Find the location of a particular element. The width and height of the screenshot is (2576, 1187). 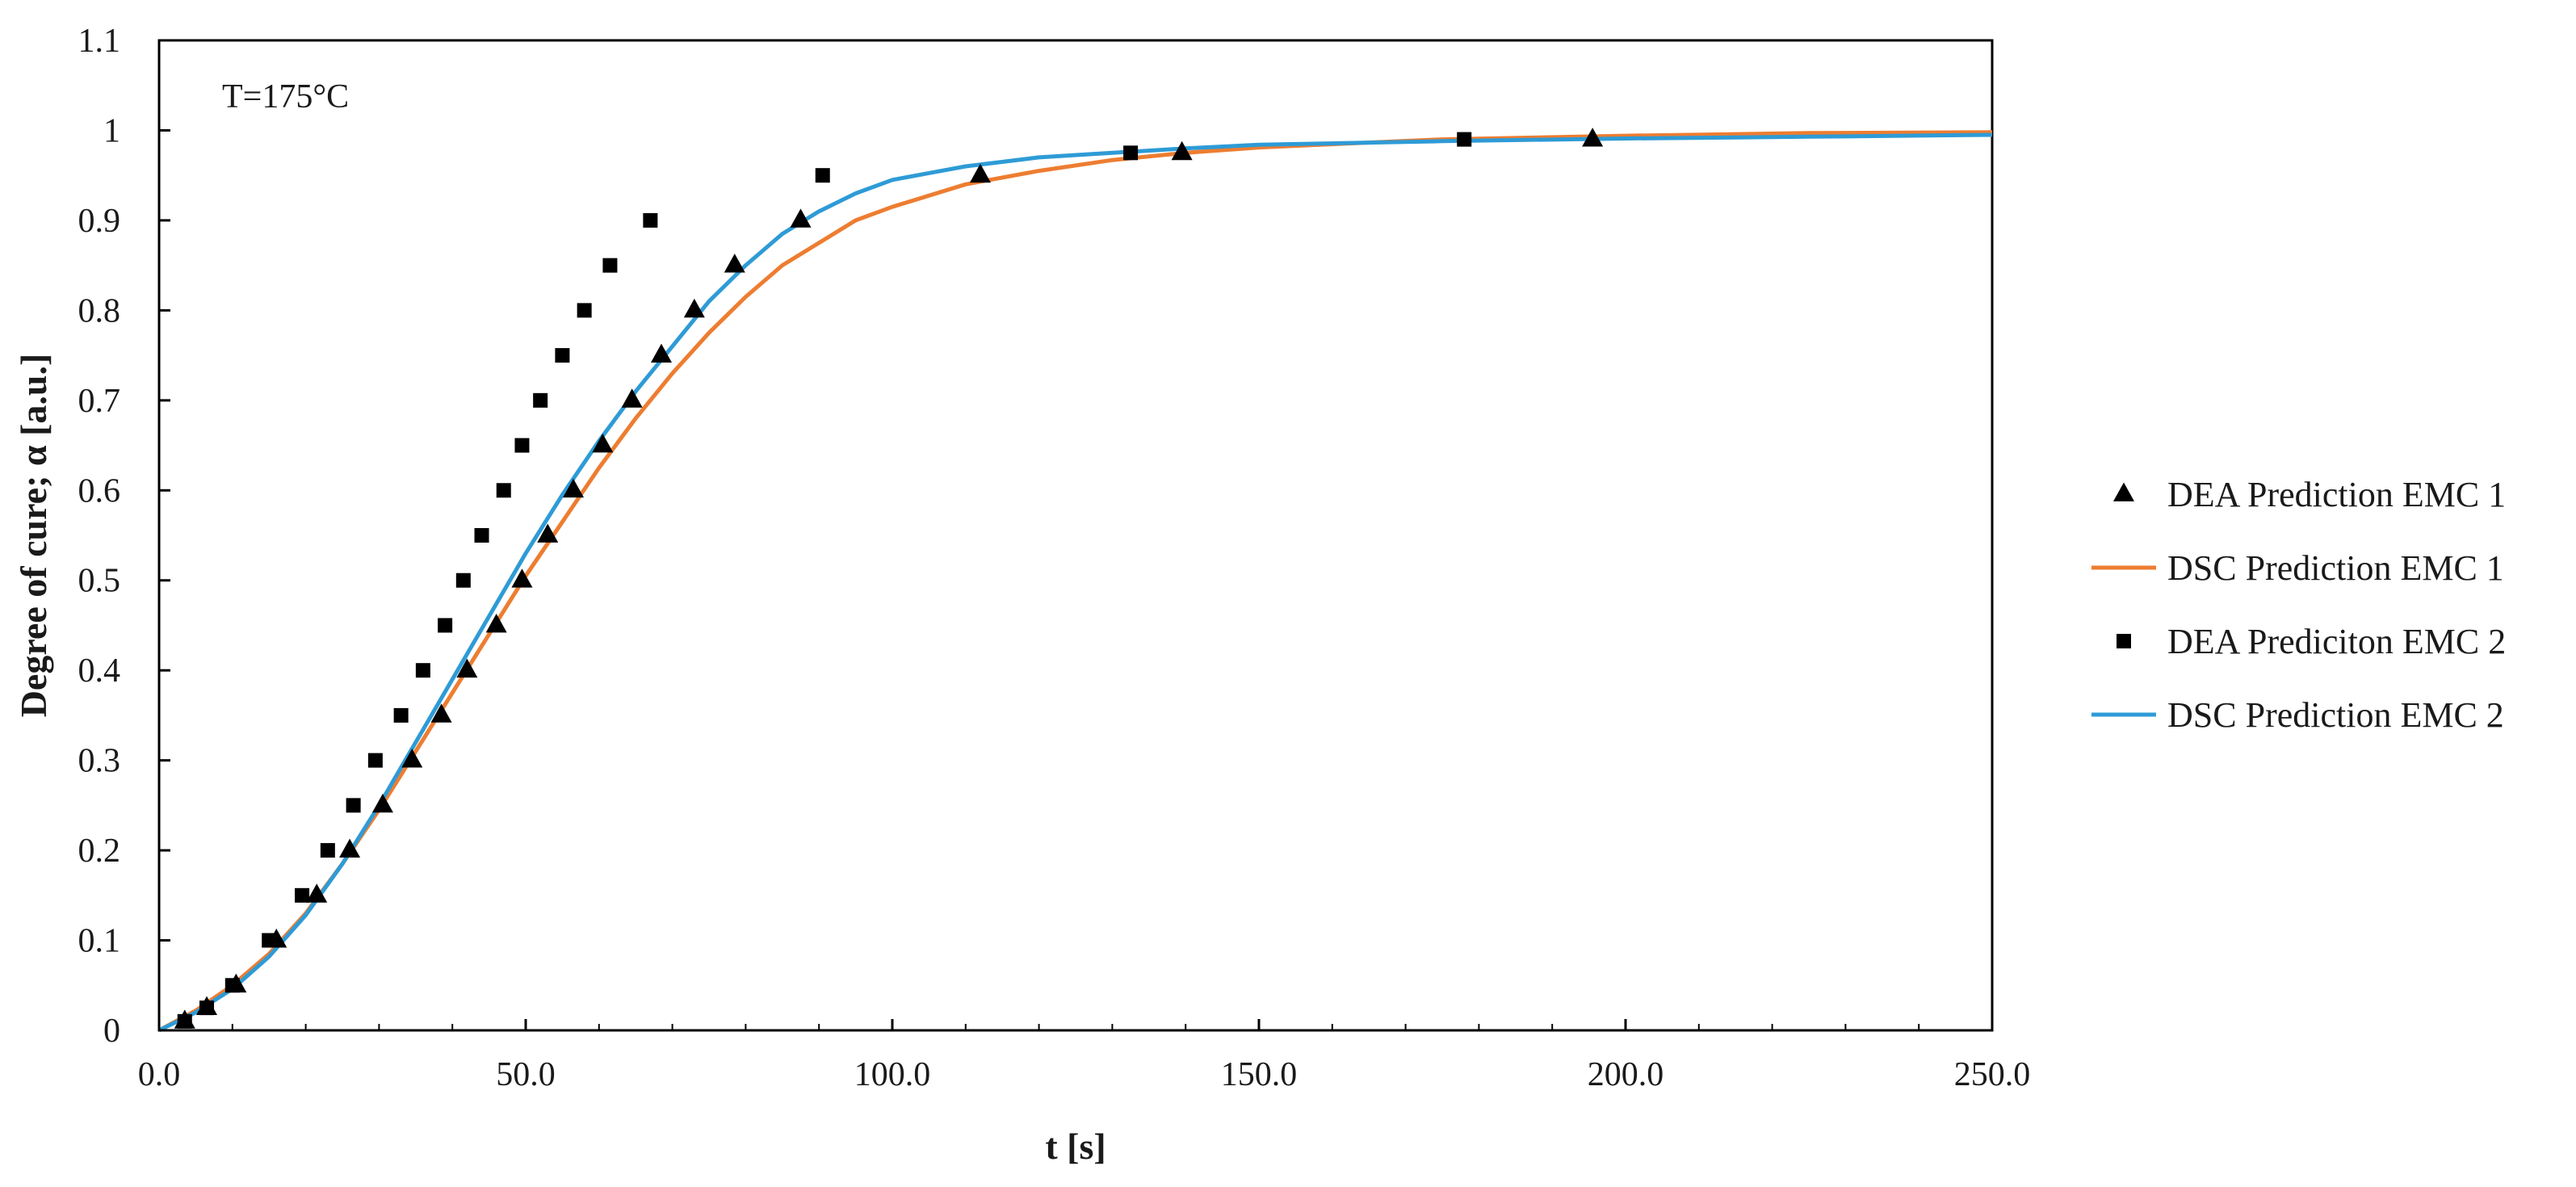

y-tick-label: 0.1 is located at coordinates (99, 941).